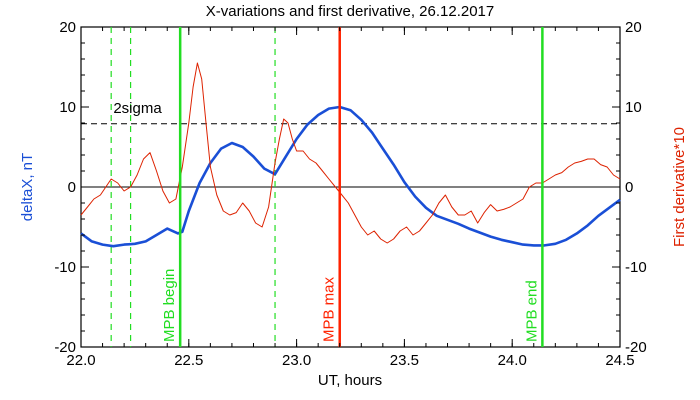  I want to click on y-tick-label-right-4: -20, so click(636, 347).